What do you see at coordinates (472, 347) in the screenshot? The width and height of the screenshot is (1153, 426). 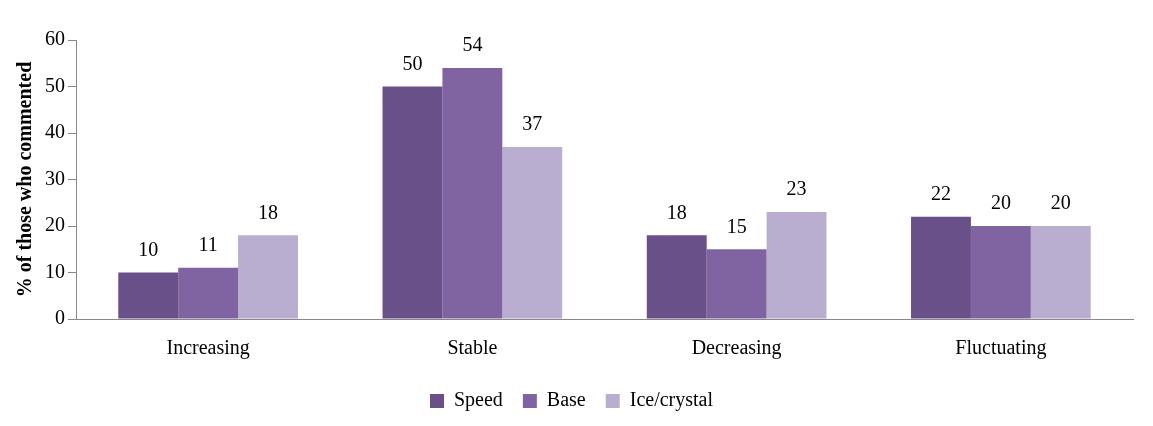 I see `x-tick-label: Stable` at bounding box center [472, 347].